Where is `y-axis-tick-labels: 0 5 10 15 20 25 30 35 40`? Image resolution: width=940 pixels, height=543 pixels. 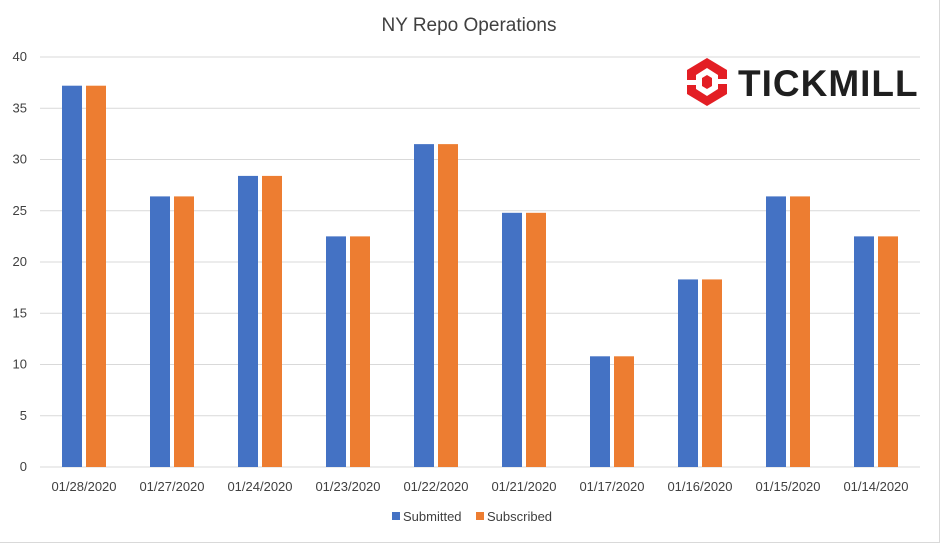
y-axis-tick-labels: 0 5 10 15 20 25 30 35 40 is located at coordinates (20, 261).